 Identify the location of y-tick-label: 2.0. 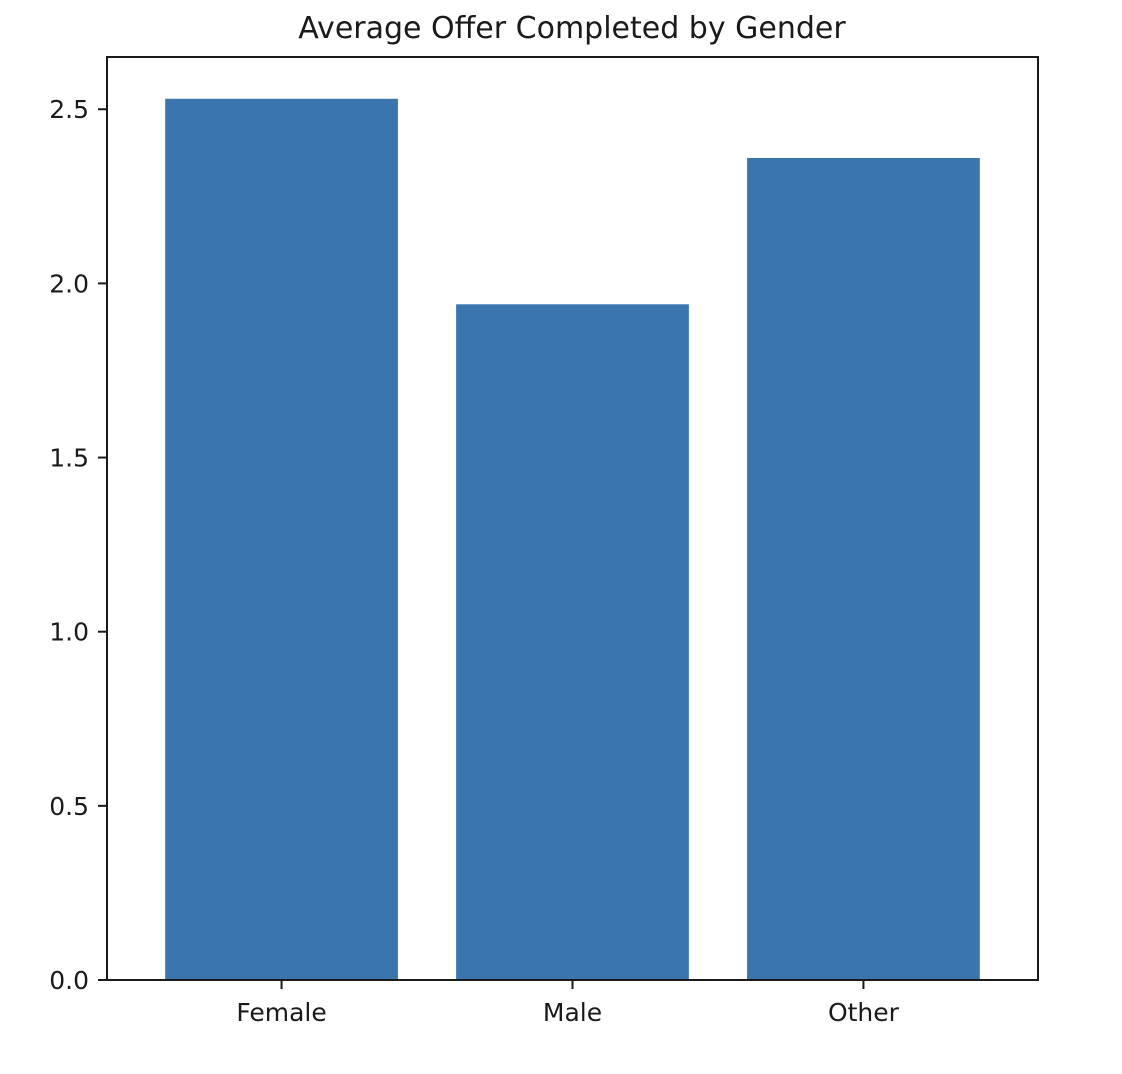
(69, 283).